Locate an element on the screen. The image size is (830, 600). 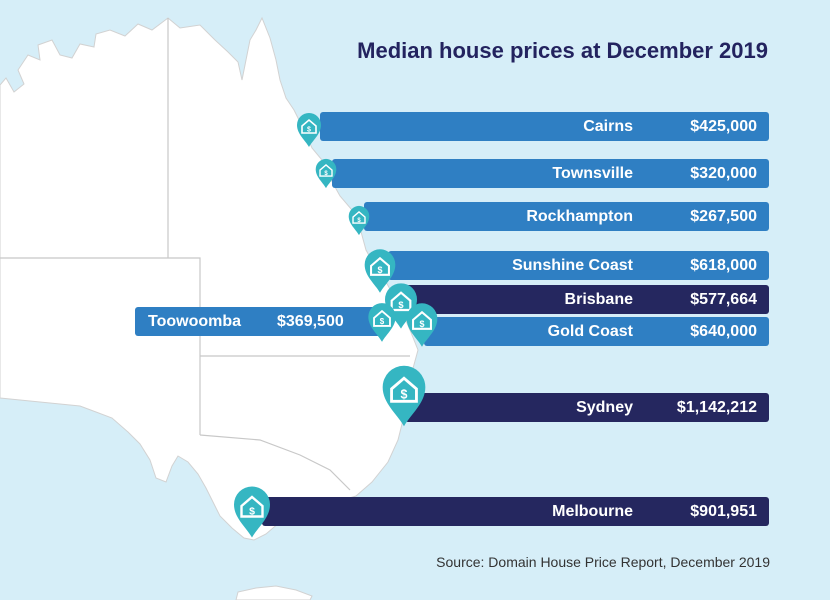
city-price-townsville: $320,000 is located at coordinates (723, 173).